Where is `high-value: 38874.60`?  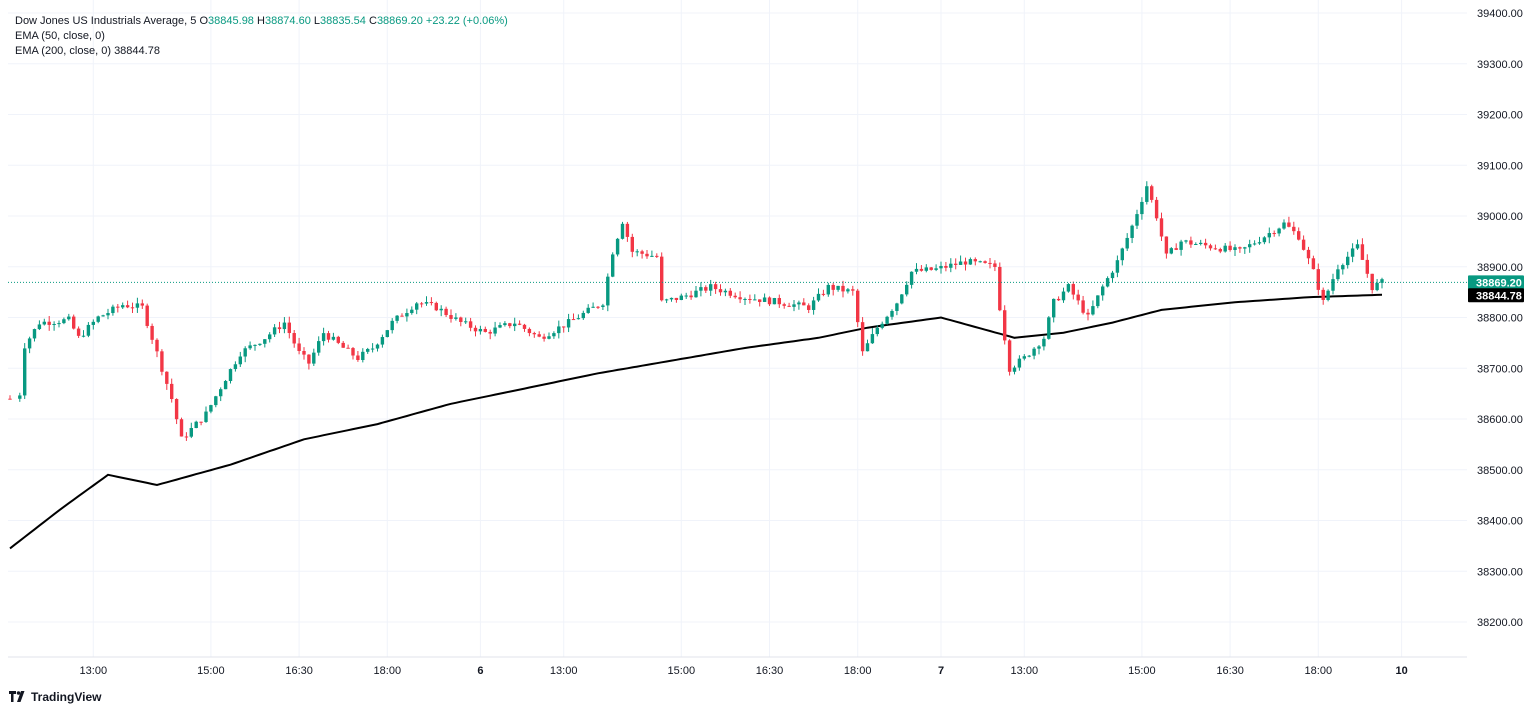
high-value: 38874.60 is located at coordinates (287, 21).